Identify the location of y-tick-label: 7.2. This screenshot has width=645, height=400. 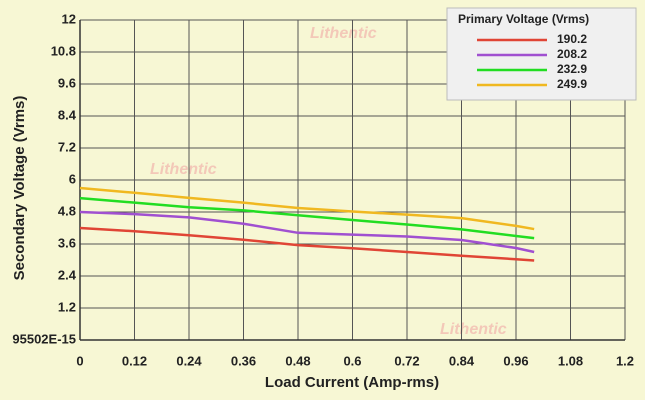
(67, 146).